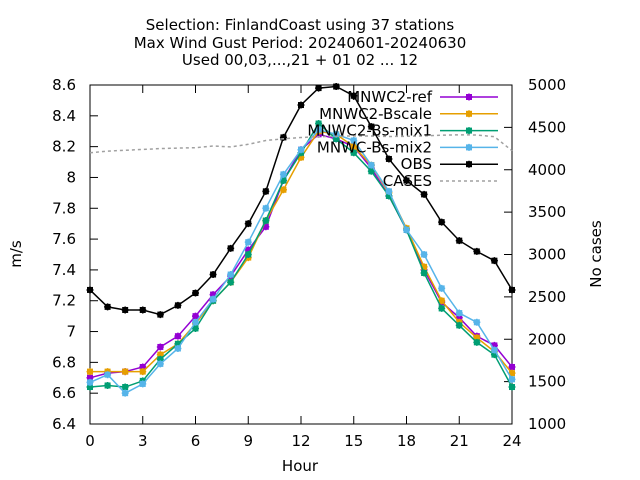  Describe the element at coordinates (596, 254) in the screenshot. I see `y2-axis-label: No cases` at that location.